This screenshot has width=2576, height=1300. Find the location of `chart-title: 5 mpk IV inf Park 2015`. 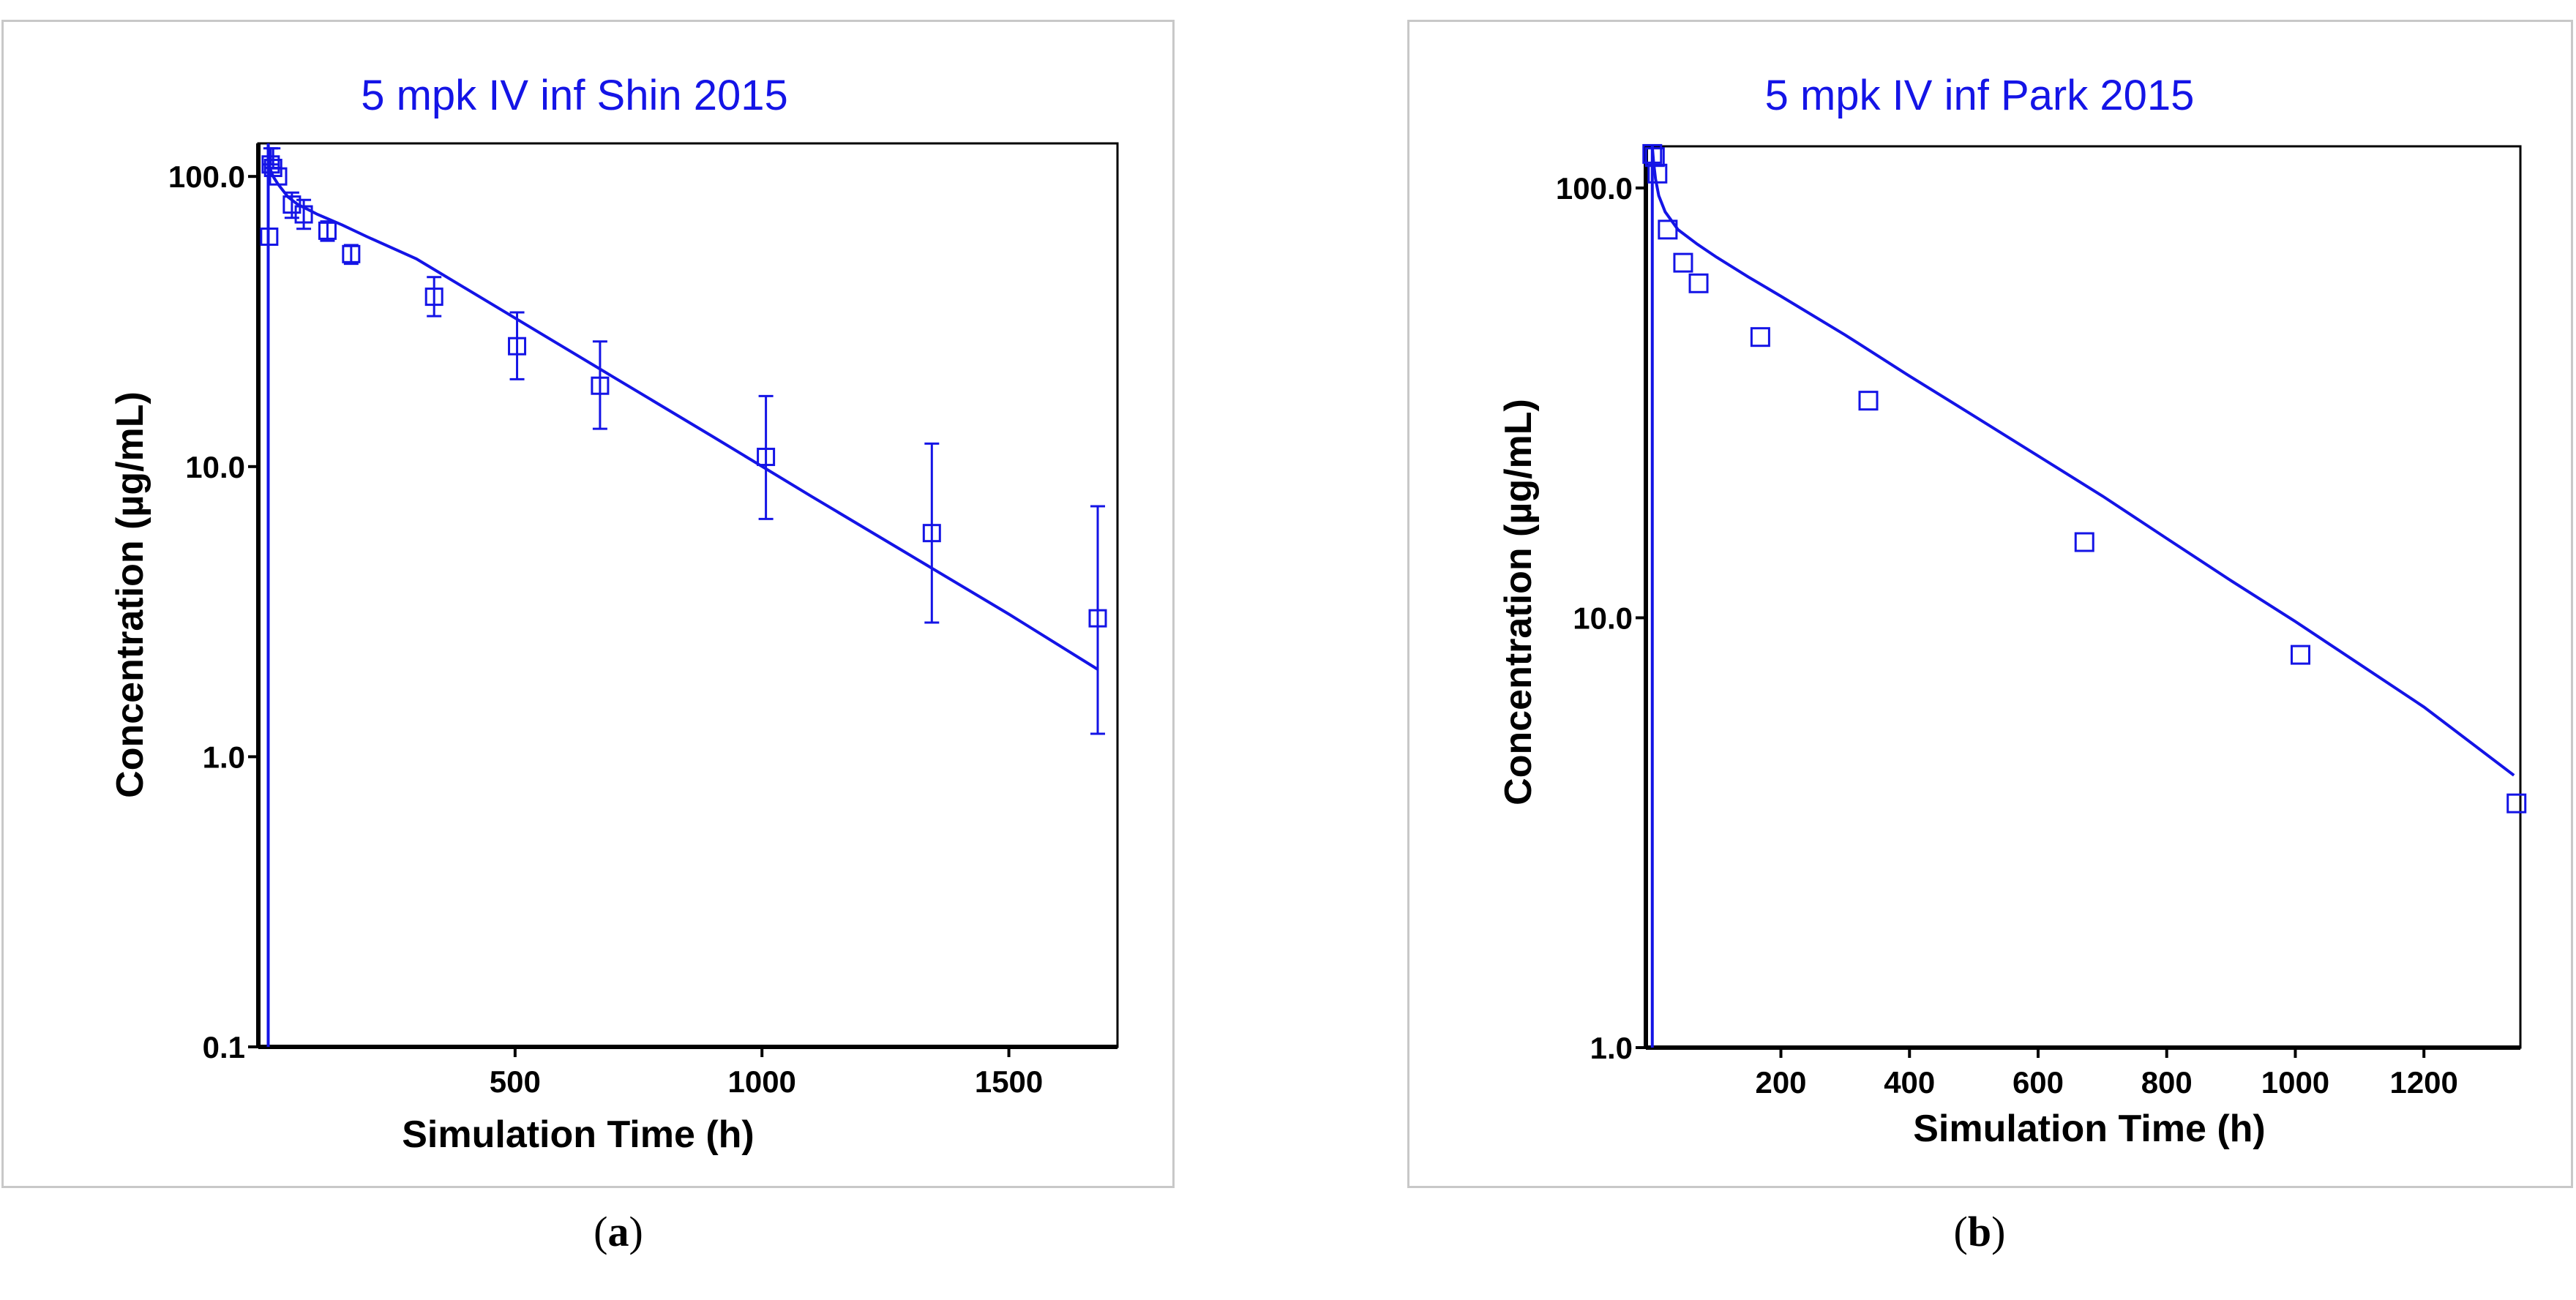

chart-title: 5 mpk IV inf Park 2015 is located at coordinates (1980, 95).